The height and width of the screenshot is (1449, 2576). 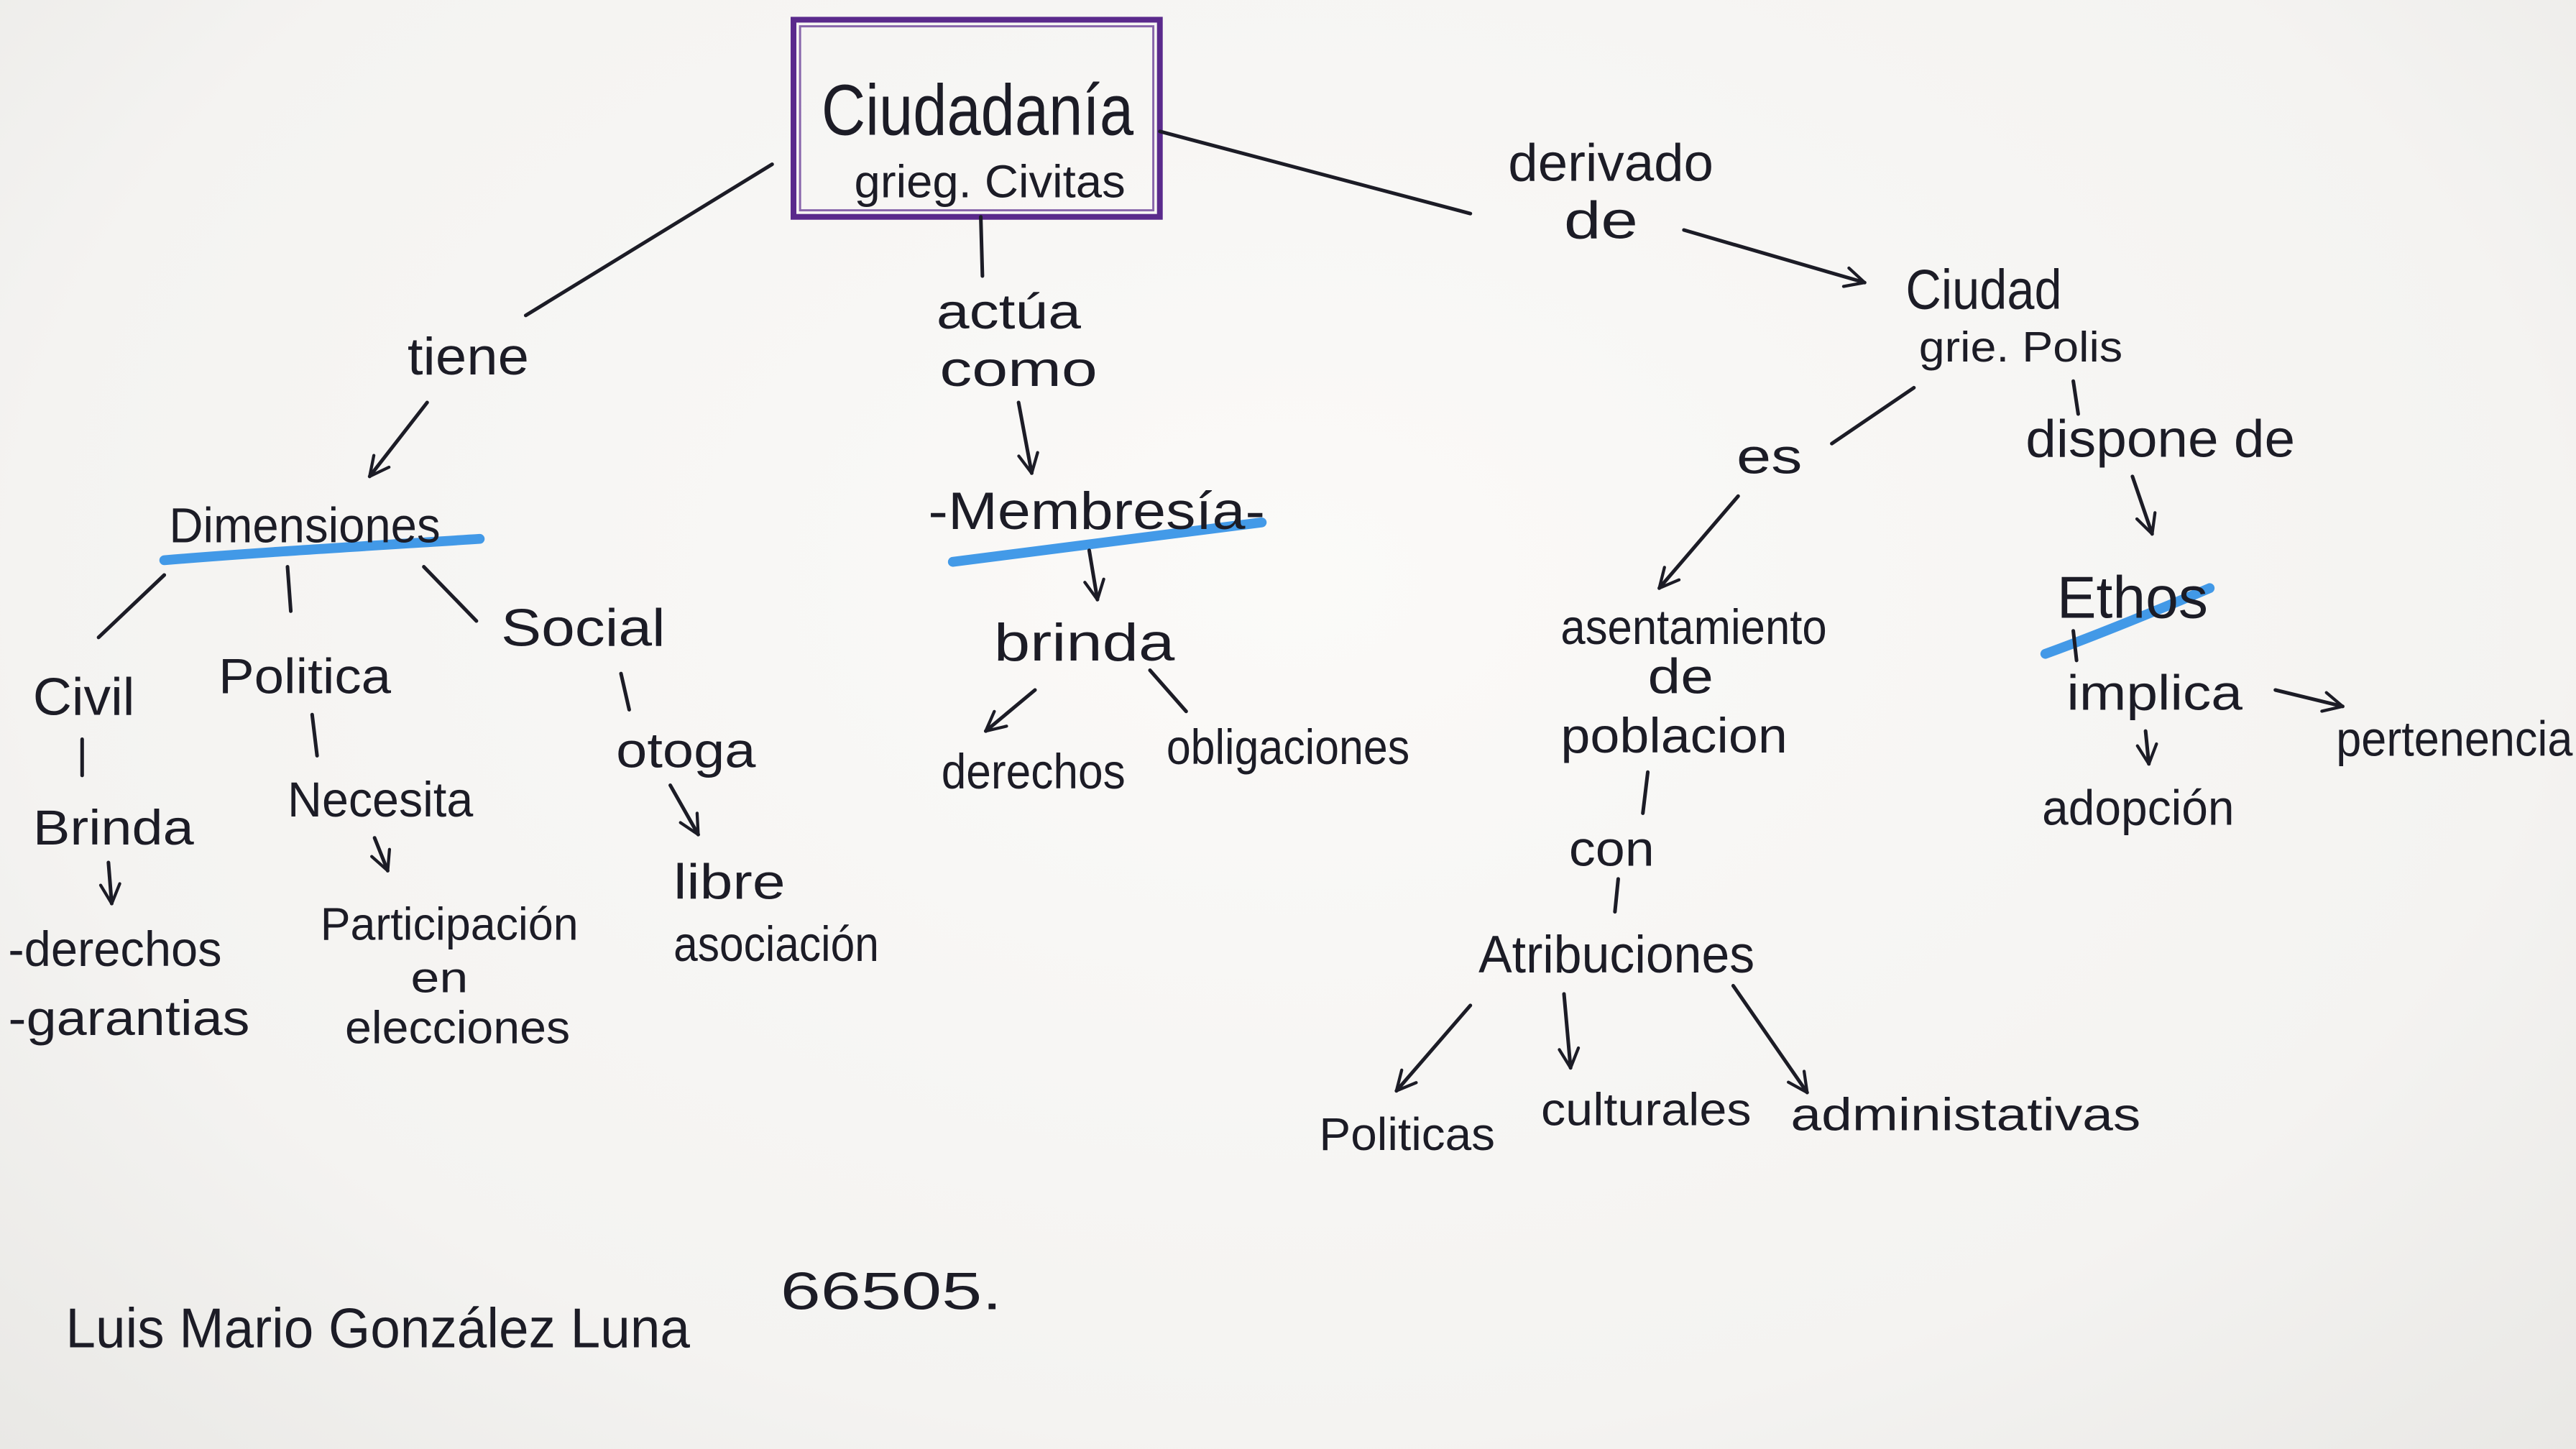 I want to click on connector-root-derivado, so click(x=1315, y=172).